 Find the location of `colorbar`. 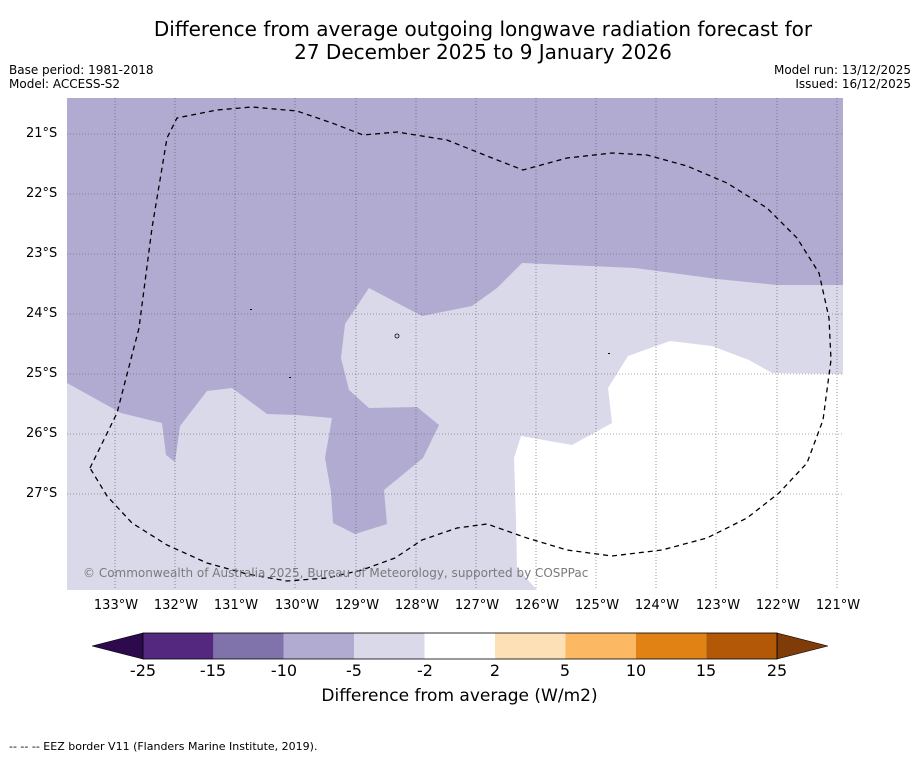

colorbar is located at coordinates (460, 646).